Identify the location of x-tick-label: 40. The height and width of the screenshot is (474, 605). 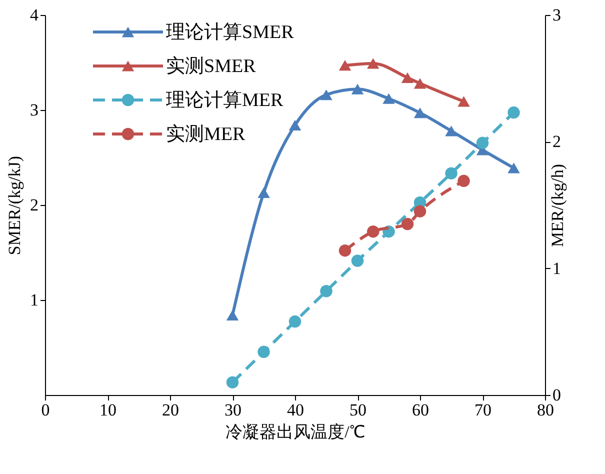
(295, 410).